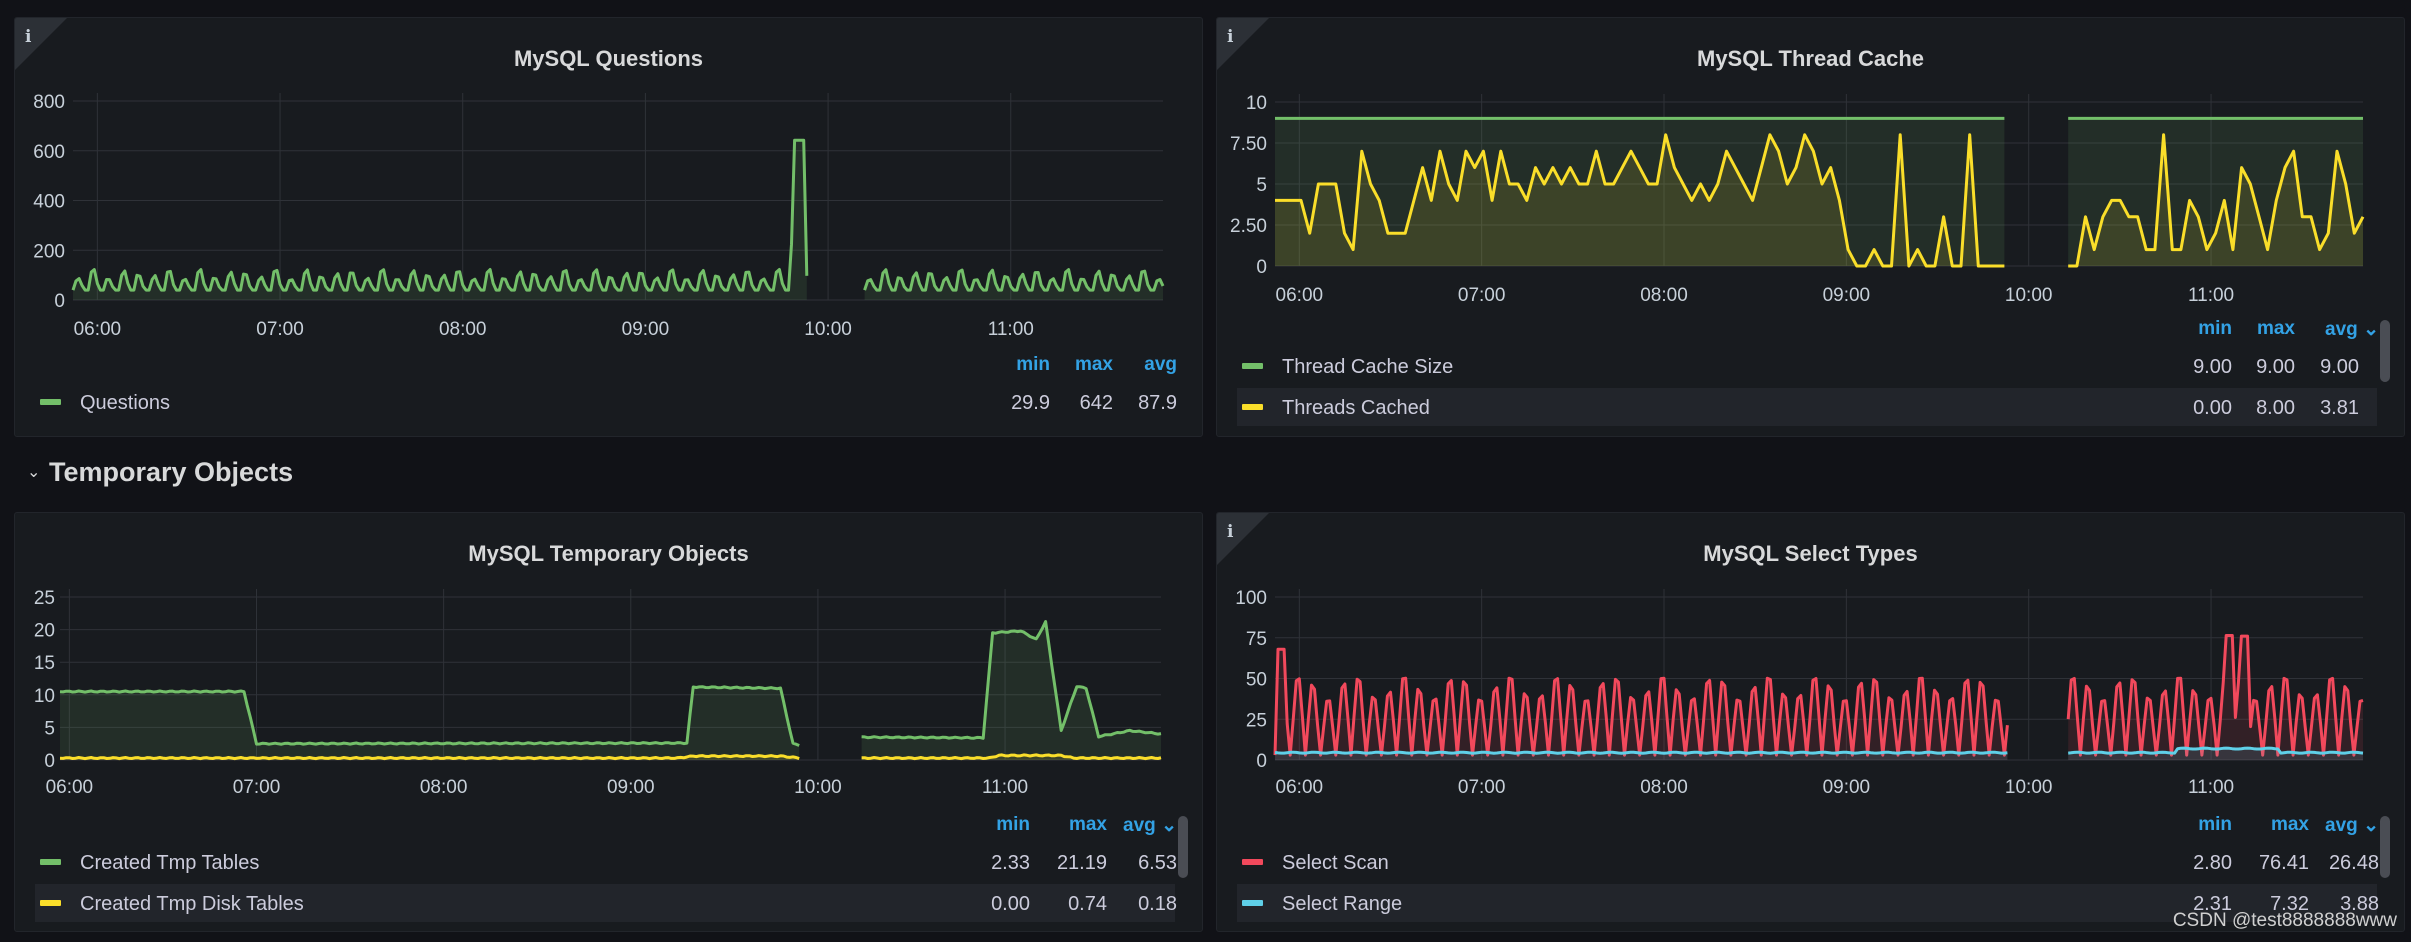  Describe the element at coordinates (2212, 904) in the screenshot. I see `legend-min: 2.31` at that location.